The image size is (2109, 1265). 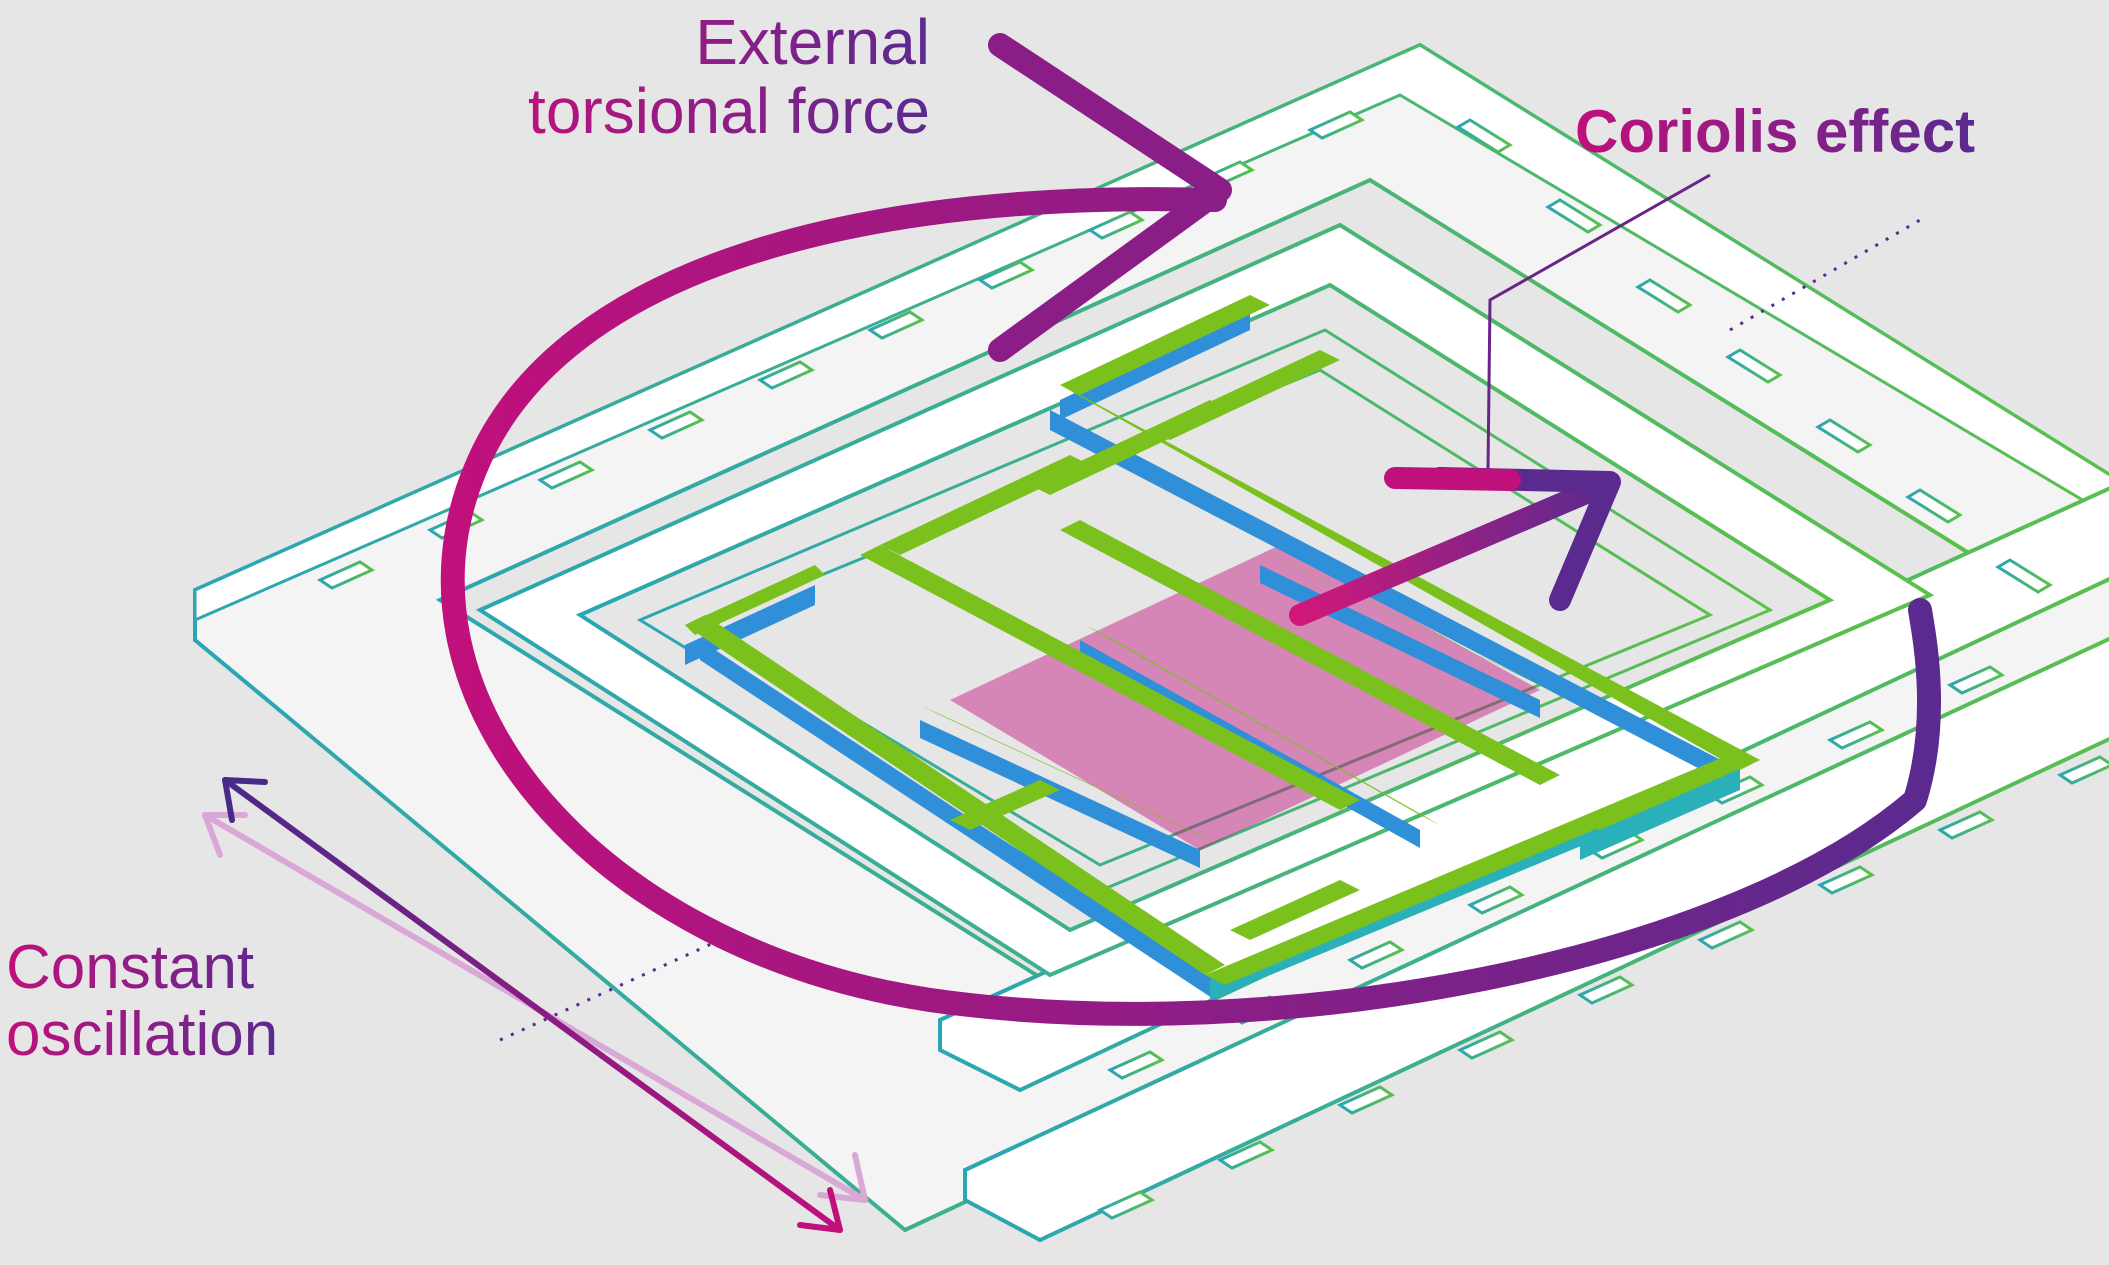 I want to click on coriolis-arrow, so click(x=1455, y=546).